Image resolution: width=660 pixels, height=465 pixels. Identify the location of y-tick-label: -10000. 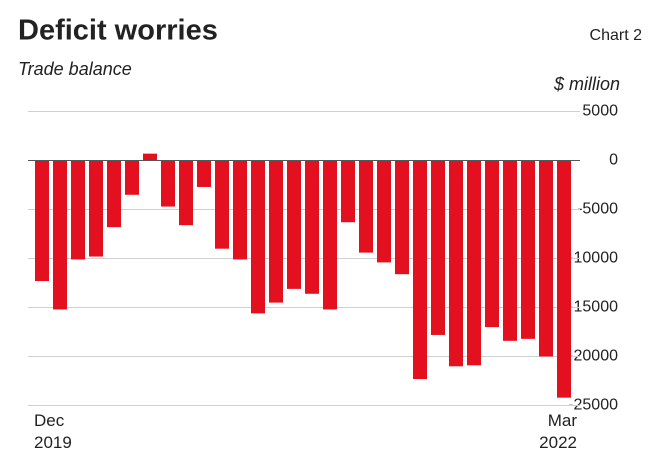
(593, 258).